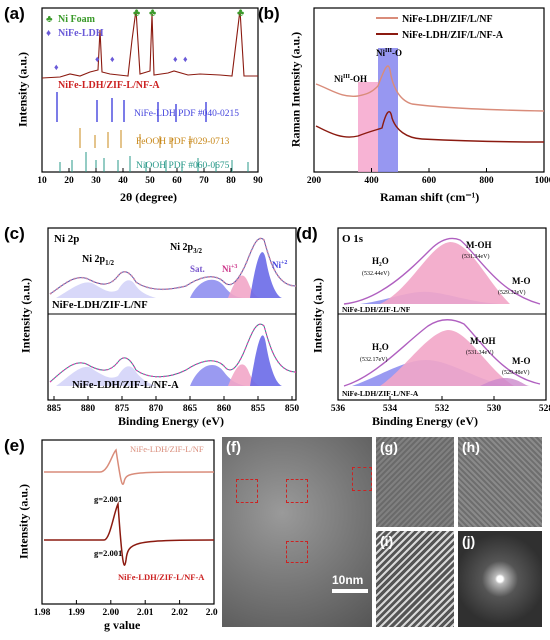  I want to click on hrtem-image-i: (i), so click(415, 579).